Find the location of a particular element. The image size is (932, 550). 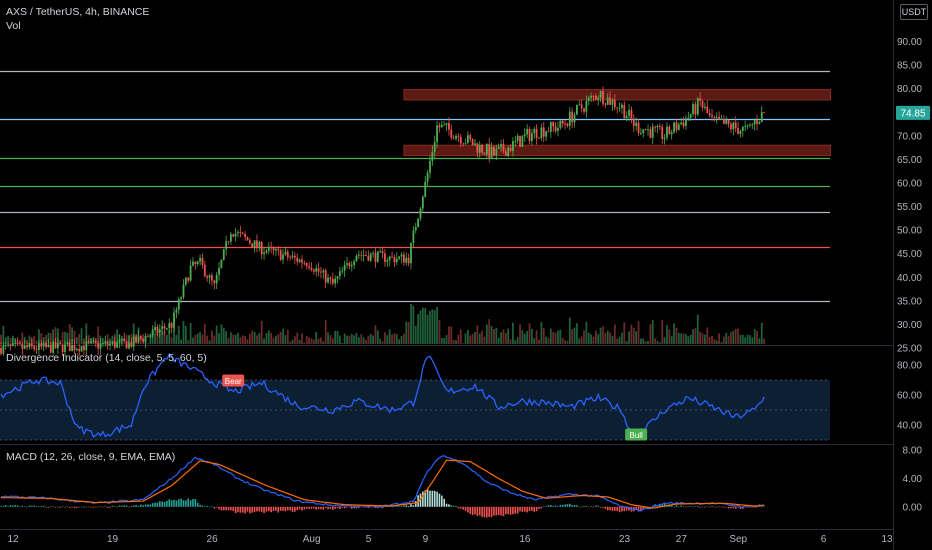

volume-label: Vol is located at coordinates (13, 26).